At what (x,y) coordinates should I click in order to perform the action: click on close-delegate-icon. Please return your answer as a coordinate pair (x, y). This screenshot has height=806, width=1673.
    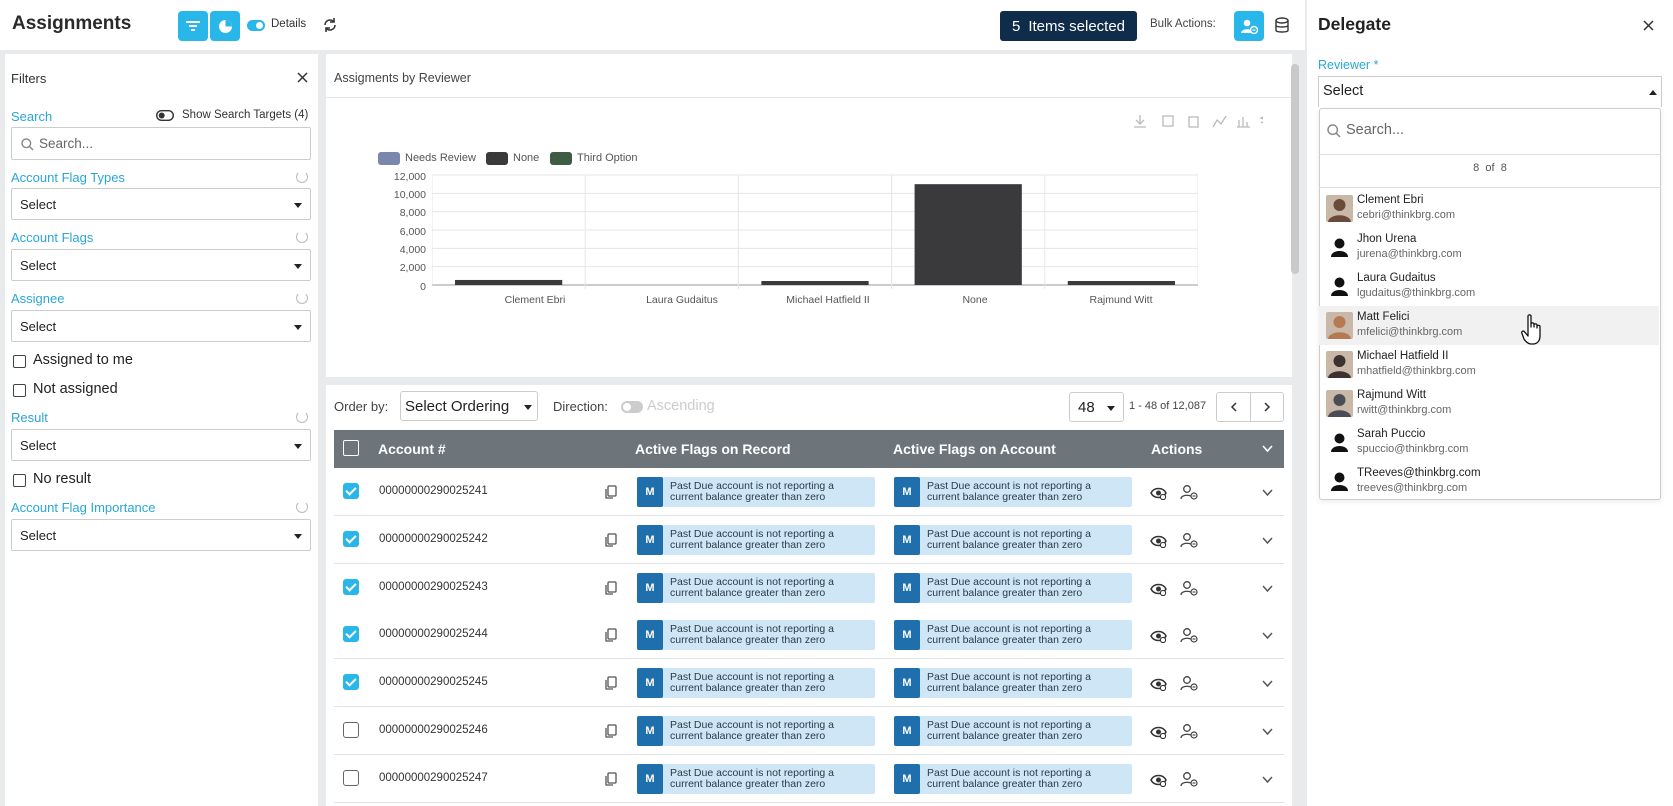
    Looking at the image, I should click on (1648, 25).